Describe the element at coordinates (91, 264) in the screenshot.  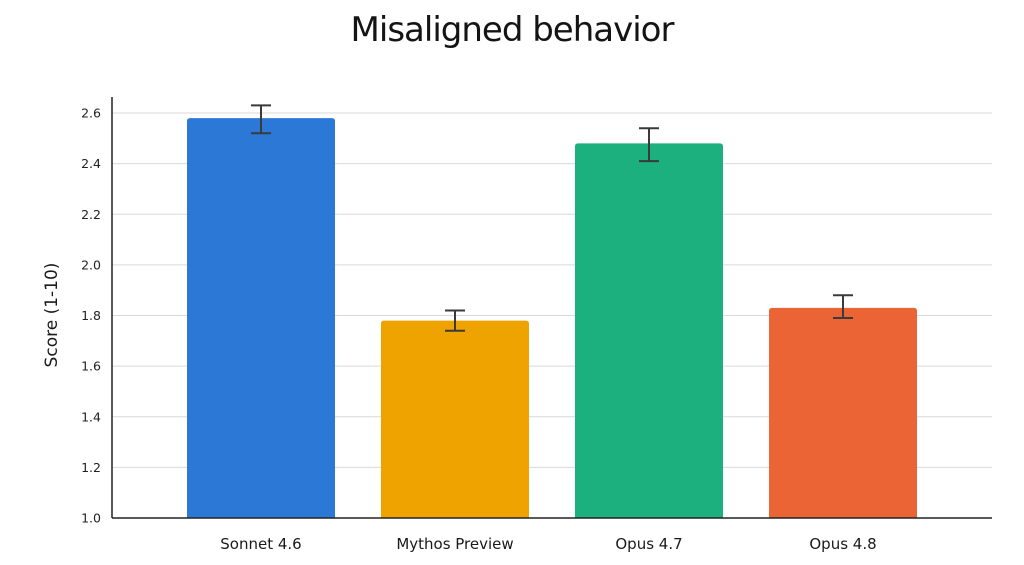
I see `y-tick-label: 2.0` at that location.